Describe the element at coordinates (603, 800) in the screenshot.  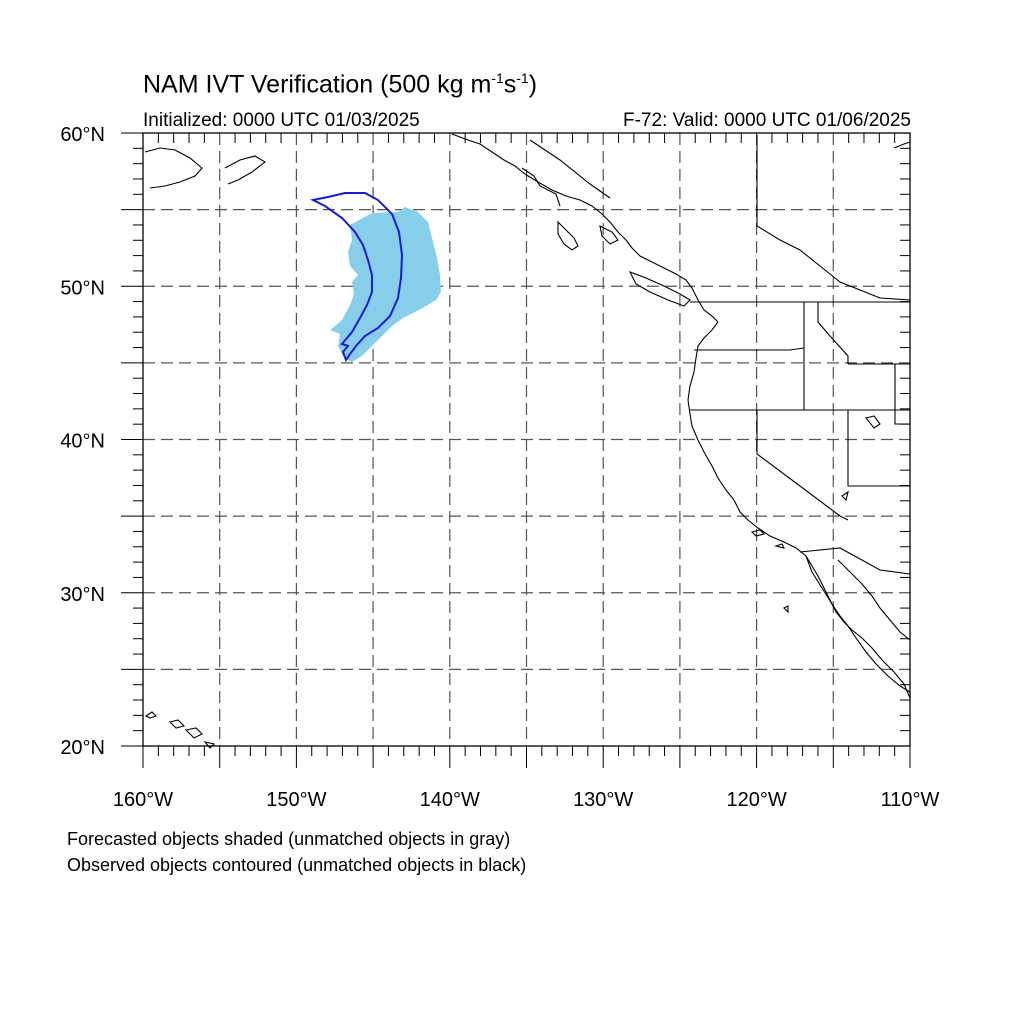
I see `lon-label: 130°W` at that location.